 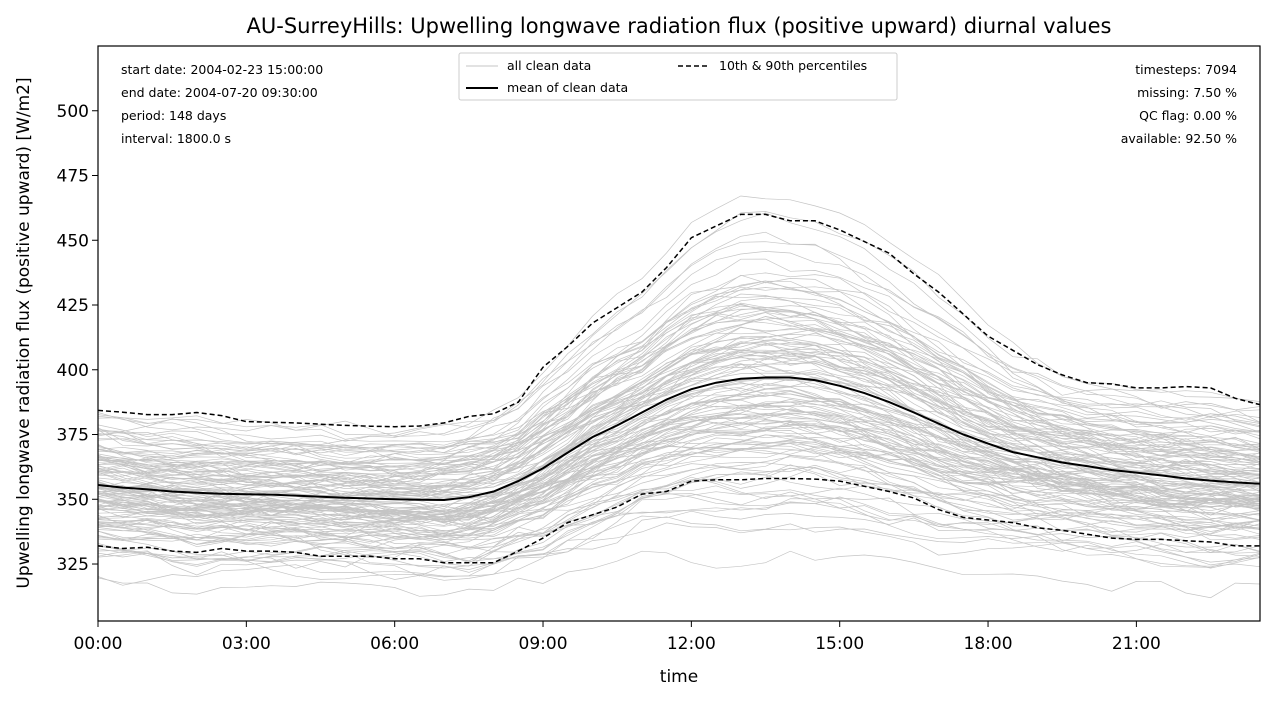 What do you see at coordinates (793, 65) in the screenshot?
I see `legend-label-percentiles: 10th & 90th percentiles` at bounding box center [793, 65].